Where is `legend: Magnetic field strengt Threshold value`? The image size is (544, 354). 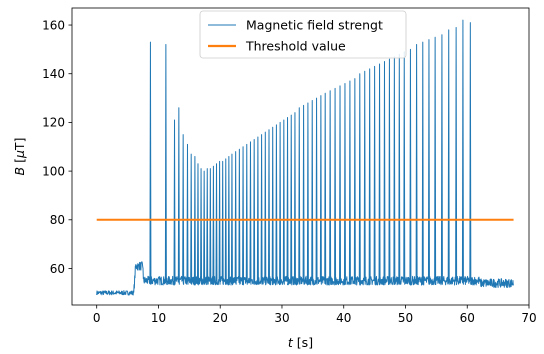
legend: Magnetic field strengt Threshold value is located at coordinates (303, 34).